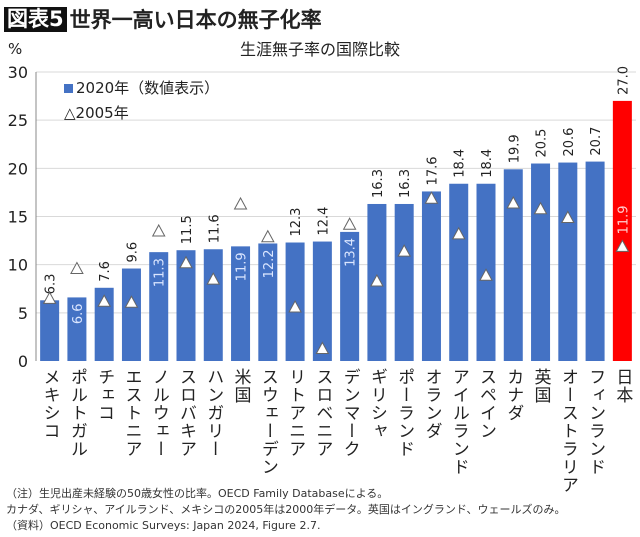  What do you see at coordinates (131, 413) in the screenshot?
I see `category-label: エストニア` at bounding box center [131, 413].